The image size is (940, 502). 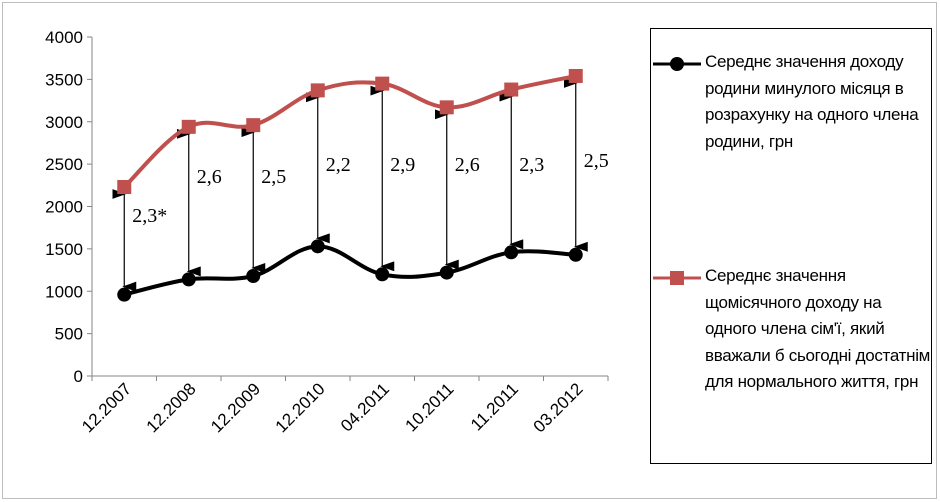 I want to click on x-tick-label: 10.2011, so click(x=430, y=407).